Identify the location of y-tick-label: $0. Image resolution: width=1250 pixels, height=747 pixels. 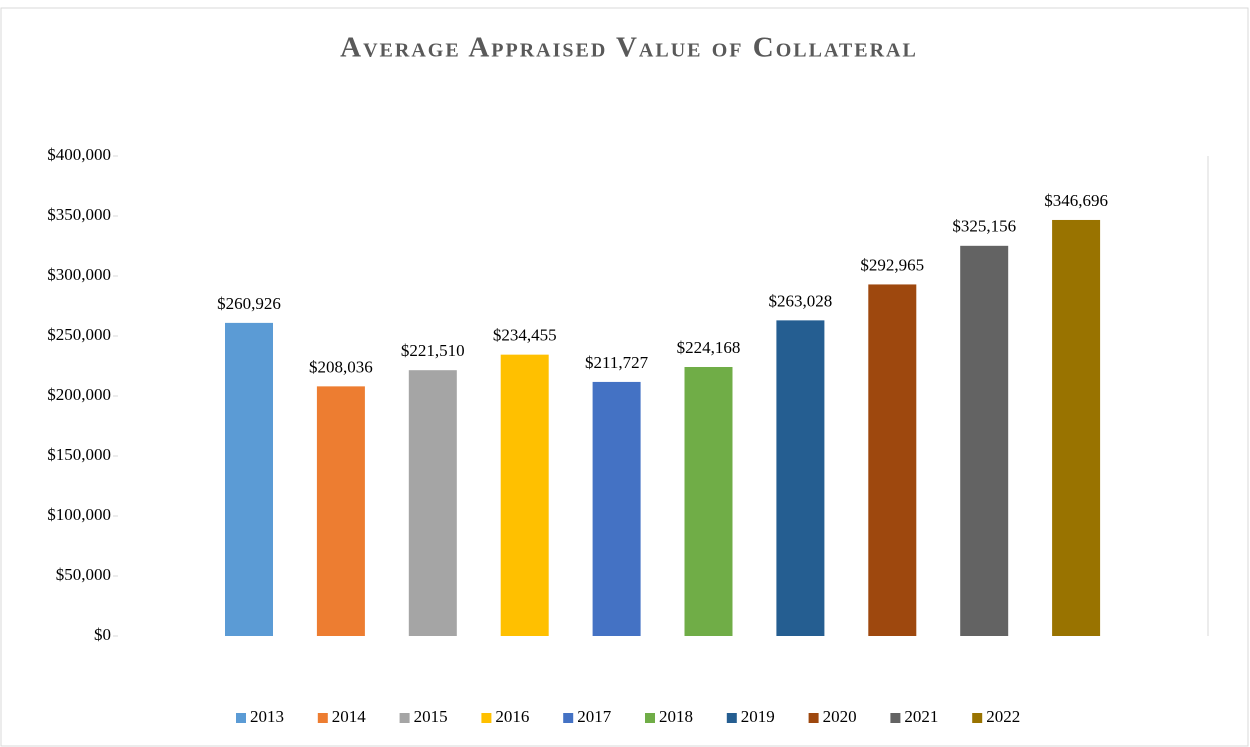
(102, 634).